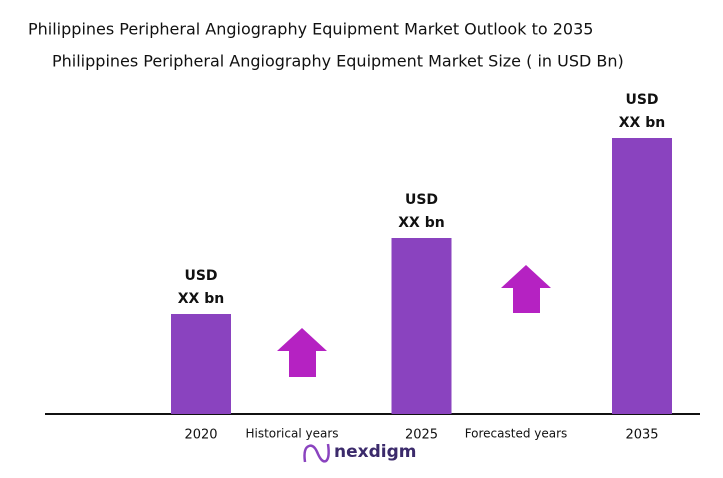  Describe the element at coordinates (375, 452) in the screenshot. I see `brand-name: nexdigm` at that location.